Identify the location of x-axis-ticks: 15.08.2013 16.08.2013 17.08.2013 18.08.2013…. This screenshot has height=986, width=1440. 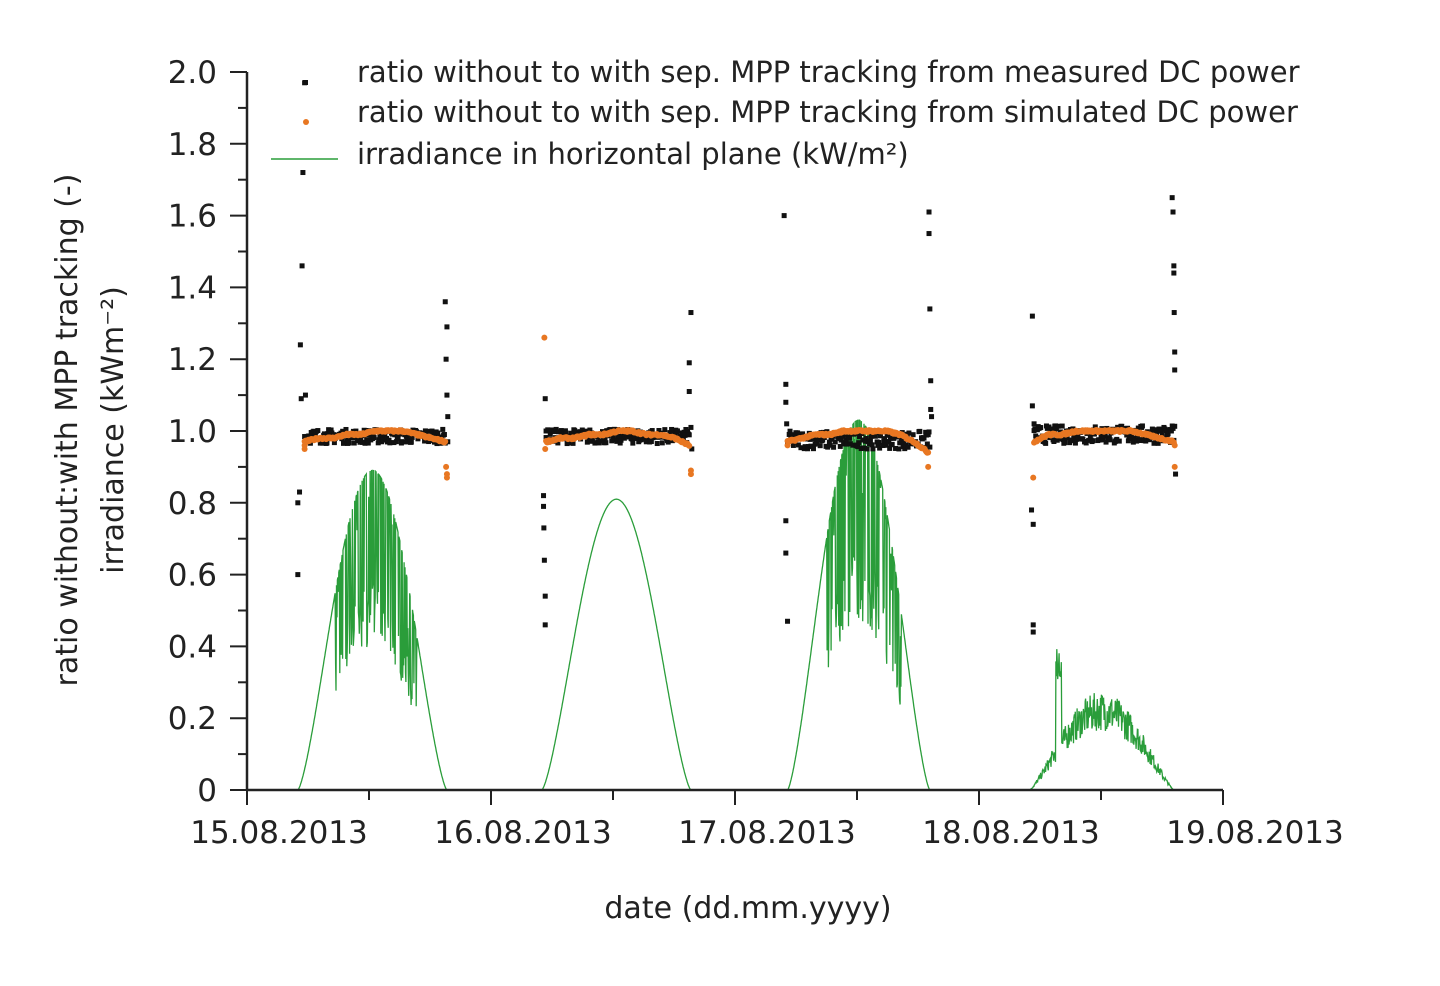
(767, 820).